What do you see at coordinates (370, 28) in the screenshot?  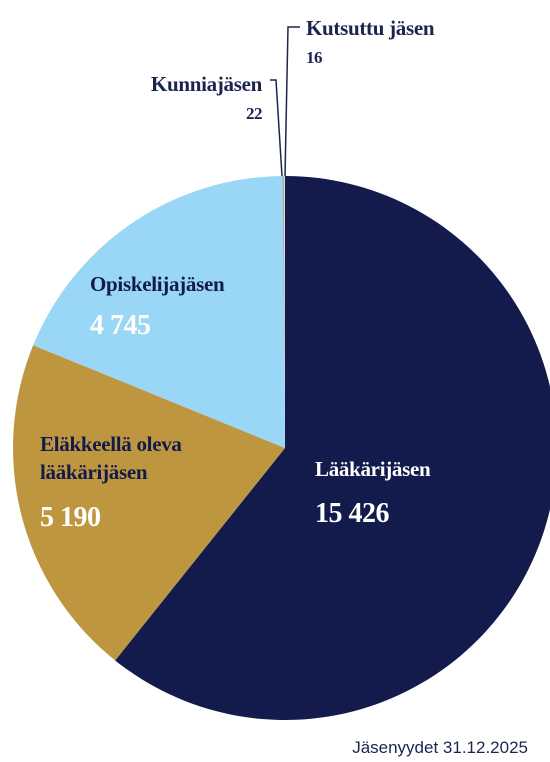 I see `slice-label: Kutsuttu jäsen` at bounding box center [370, 28].